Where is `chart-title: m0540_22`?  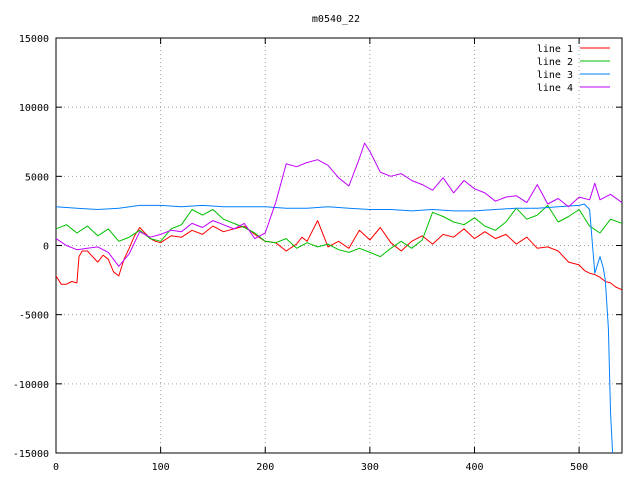
chart-title: m0540_22 is located at coordinates (336, 19).